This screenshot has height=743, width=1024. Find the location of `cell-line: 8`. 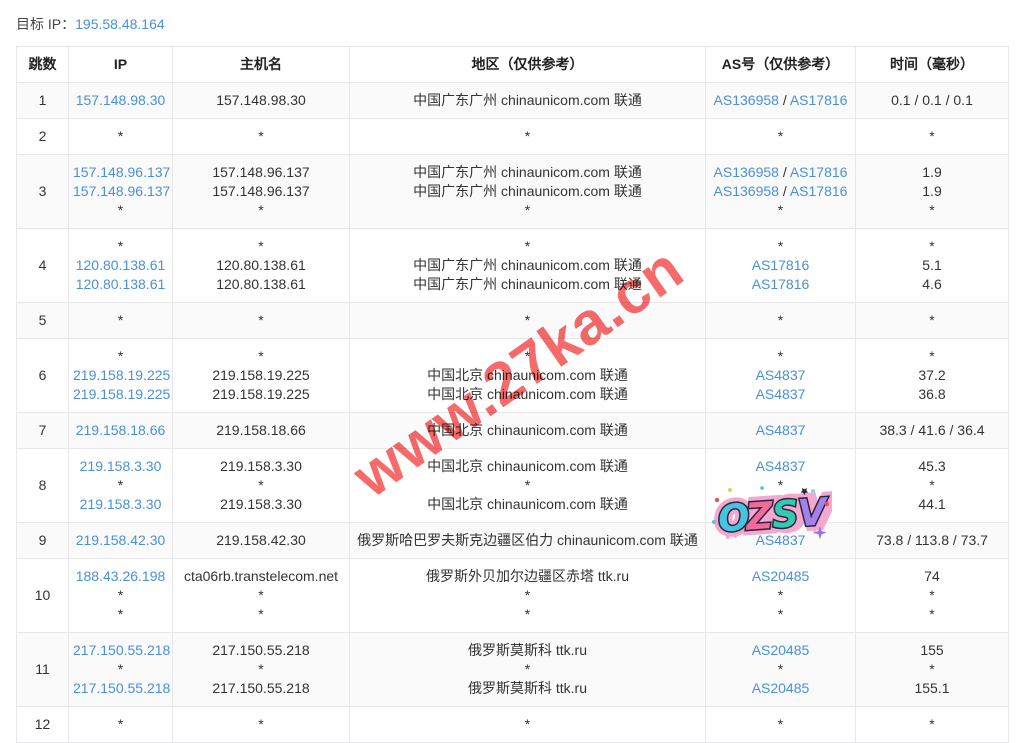

cell-line: 8 is located at coordinates (42, 485).